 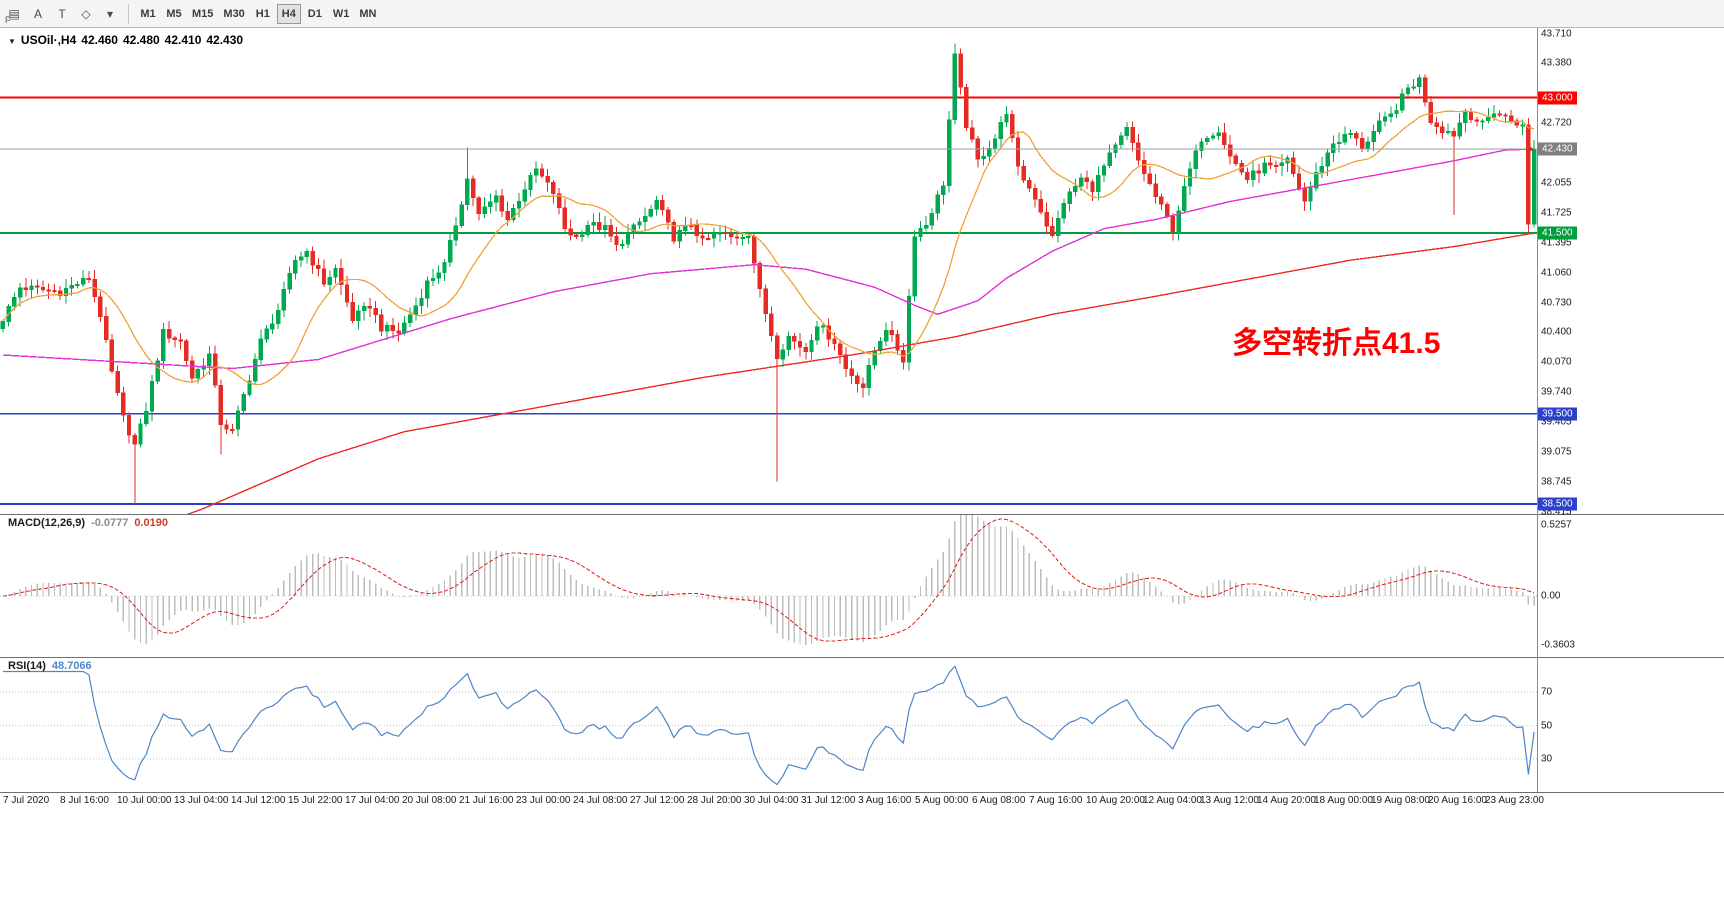 I want to click on price-axis-tick: 40.070, so click(x=1556, y=362).